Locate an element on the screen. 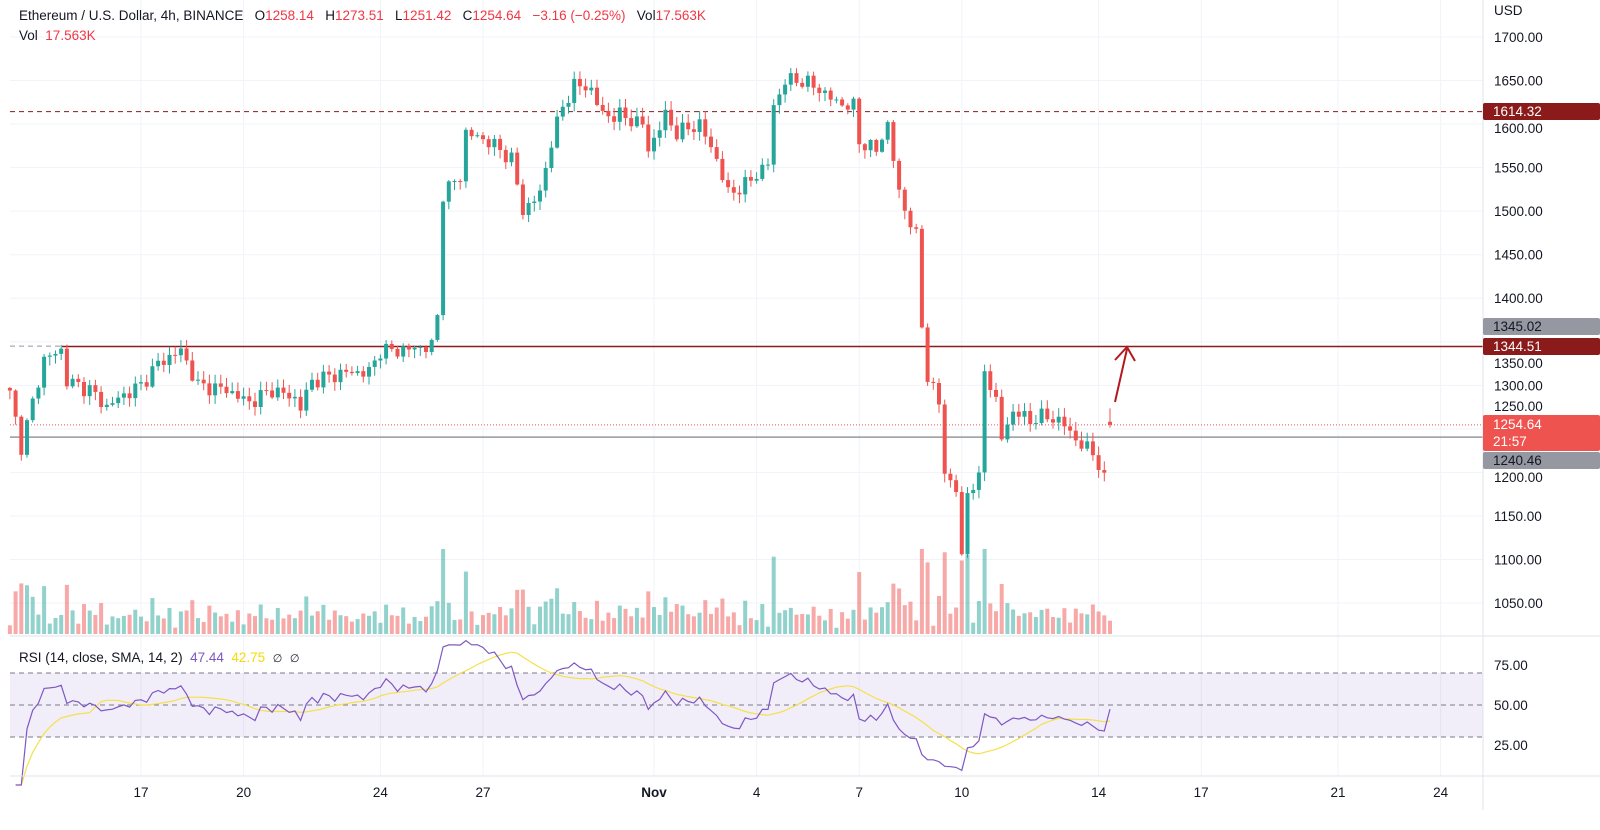  price-tick-label: 1250.00 is located at coordinates (1518, 406).